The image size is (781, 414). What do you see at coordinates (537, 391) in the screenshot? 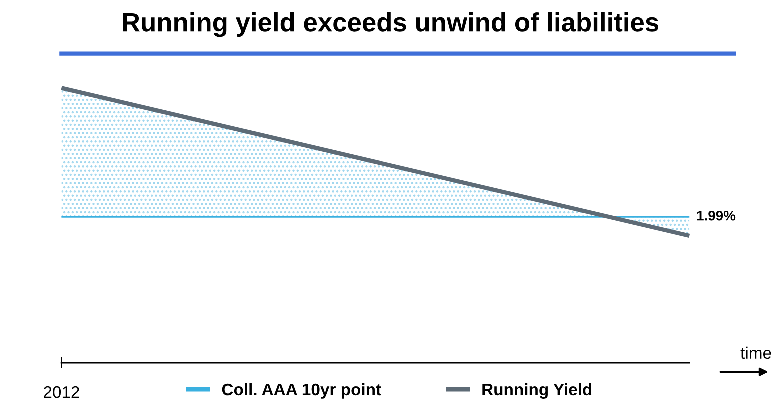
I see `legend-label: Running Yield` at bounding box center [537, 391].